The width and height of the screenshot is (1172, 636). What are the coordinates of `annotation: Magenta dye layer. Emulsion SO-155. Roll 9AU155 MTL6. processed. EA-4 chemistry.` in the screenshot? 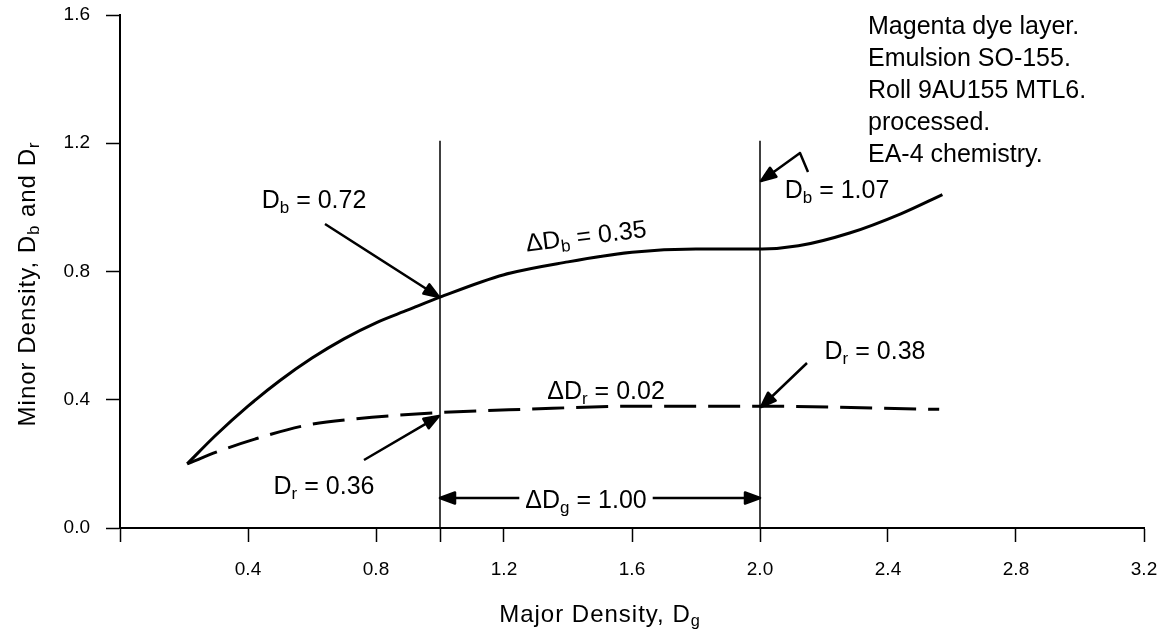 It's located at (977, 89).